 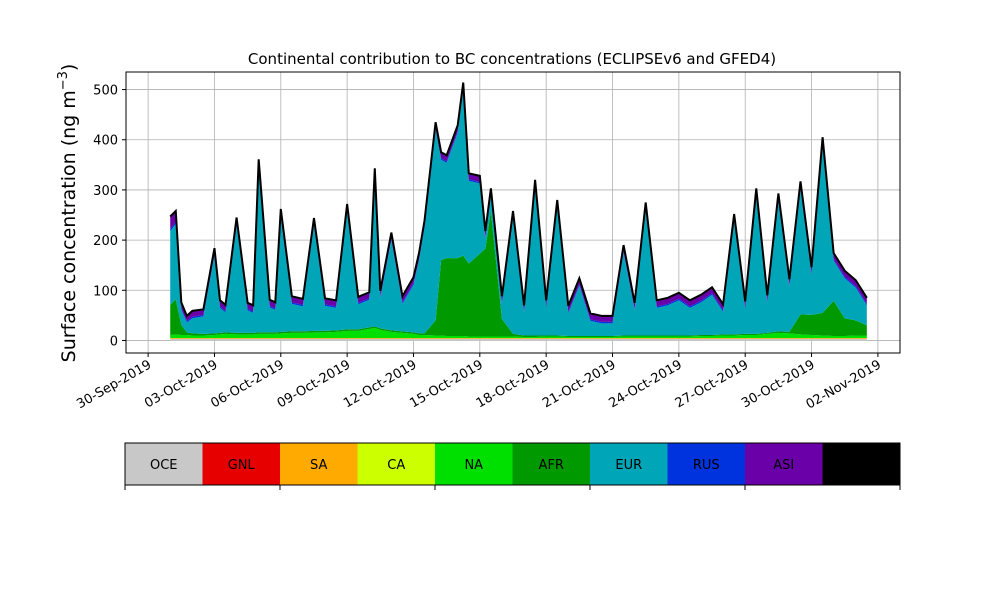 I want to click on x-tick-label: 15-Oct-2019, so click(x=446, y=384).